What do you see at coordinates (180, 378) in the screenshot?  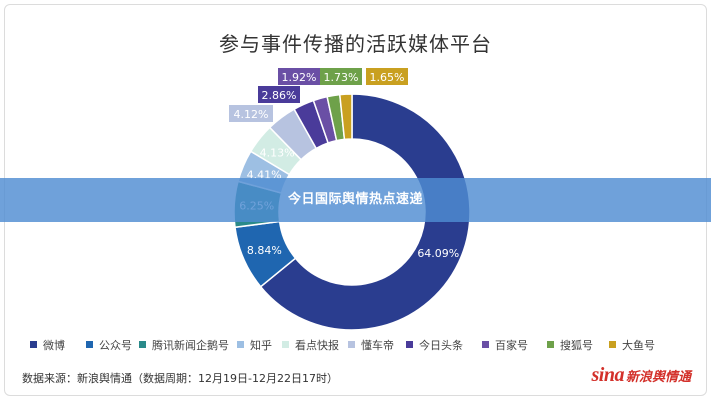 I see `data-source-note: 数据来源：新浪舆情通（数据周期：12月19日-12月22日17时）` at bounding box center [180, 378].